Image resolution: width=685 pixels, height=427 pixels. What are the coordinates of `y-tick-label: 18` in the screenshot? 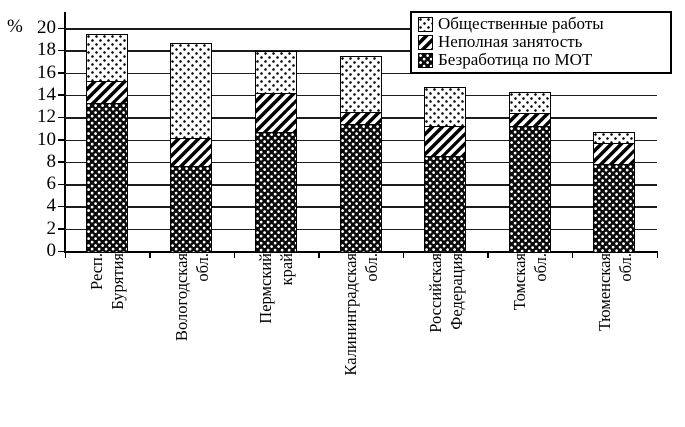 It's located at (46, 50).